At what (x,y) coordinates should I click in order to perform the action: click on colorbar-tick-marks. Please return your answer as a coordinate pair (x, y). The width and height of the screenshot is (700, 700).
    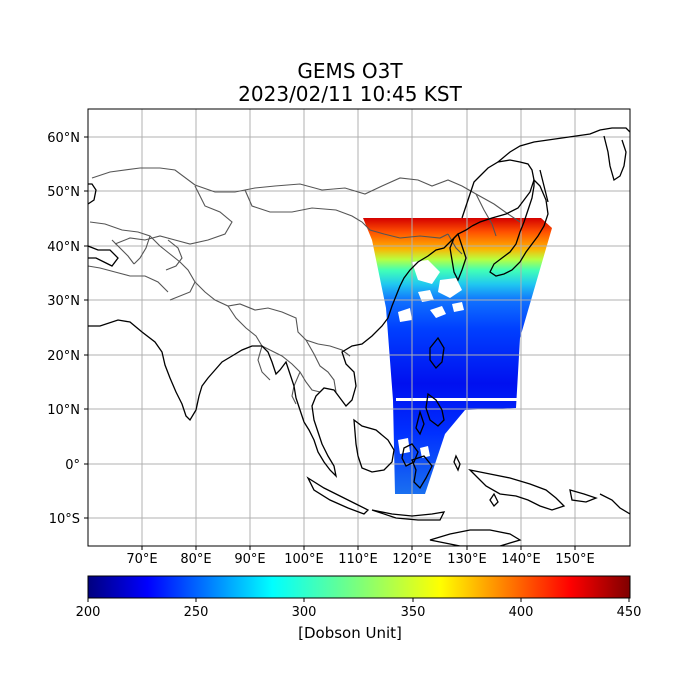
    Looking at the image, I should click on (358, 600).